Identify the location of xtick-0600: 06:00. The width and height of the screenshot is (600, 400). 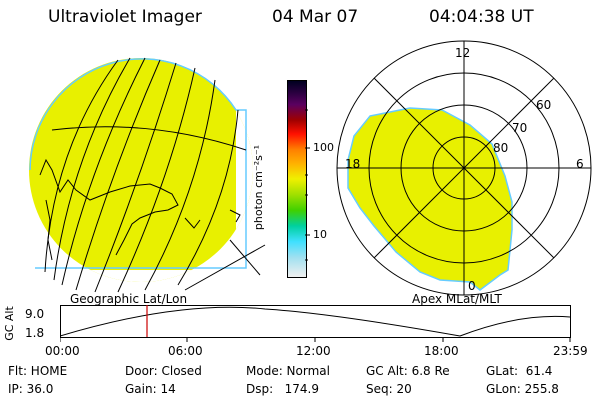
(185, 351).